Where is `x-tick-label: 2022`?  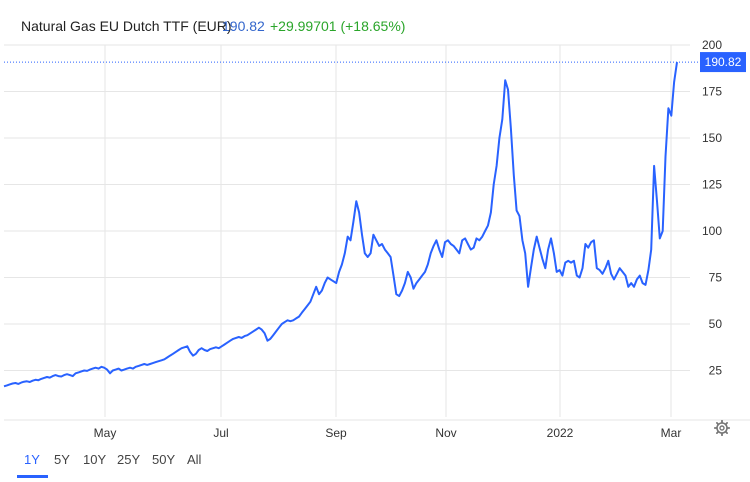 x-tick-label: 2022 is located at coordinates (560, 433).